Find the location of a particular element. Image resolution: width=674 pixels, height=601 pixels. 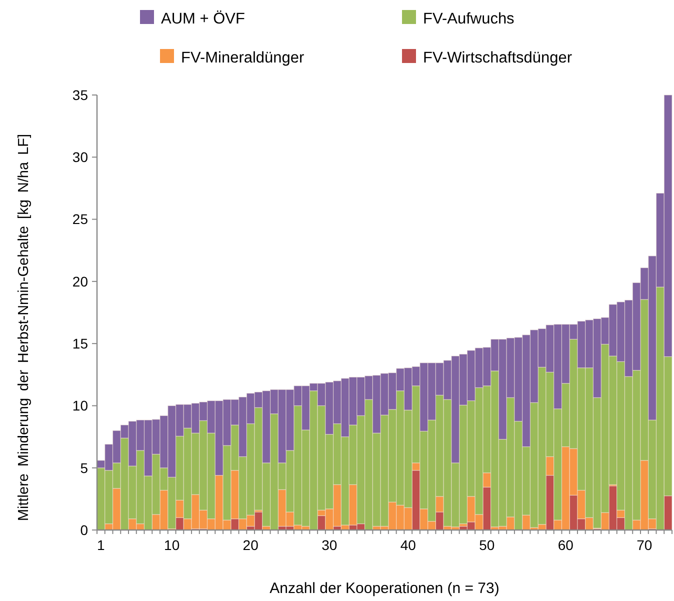

y-tick-label: 20 is located at coordinates (80, 281).